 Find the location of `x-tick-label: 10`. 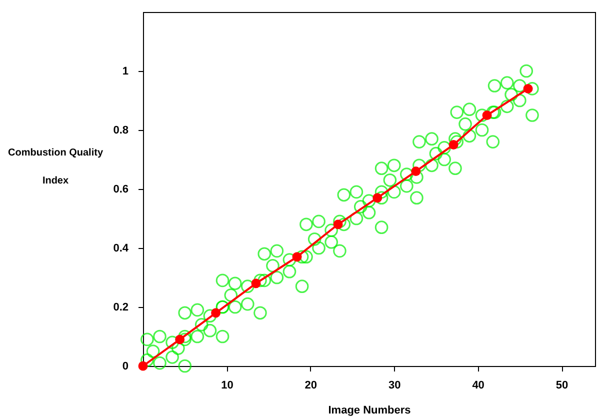

x-tick-label: 10 is located at coordinates (227, 386).